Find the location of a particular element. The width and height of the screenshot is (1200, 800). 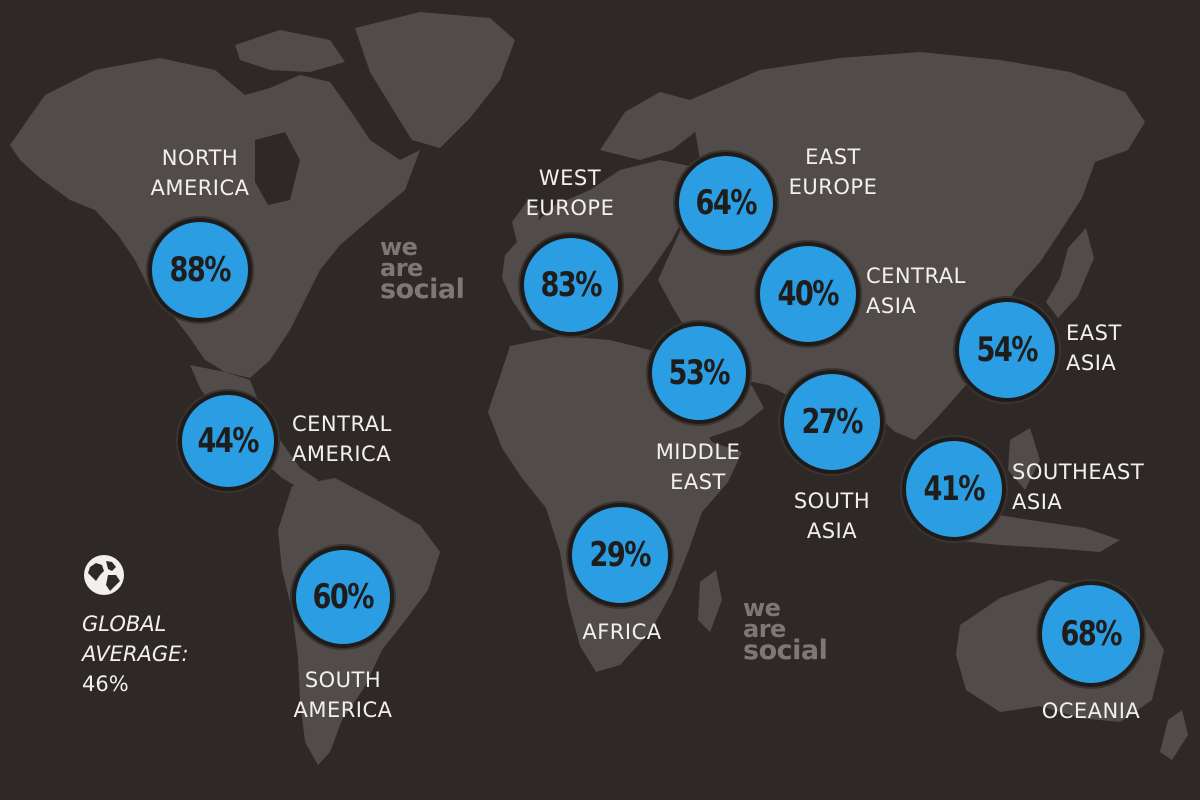

region-value-south-asia: 27% is located at coordinates (832, 422).